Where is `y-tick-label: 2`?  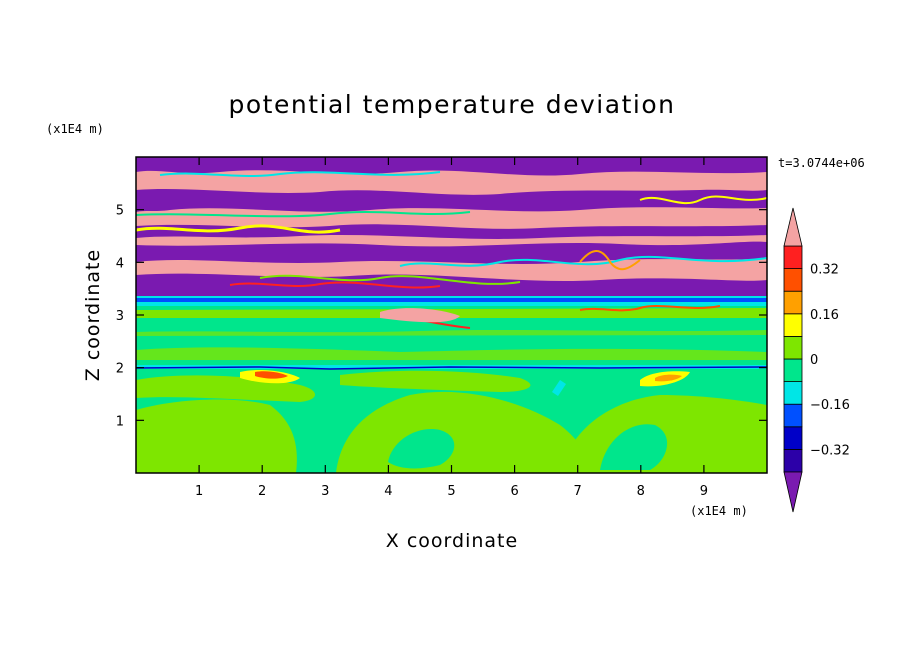
y-tick-label: 2 is located at coordinates (120, 369).